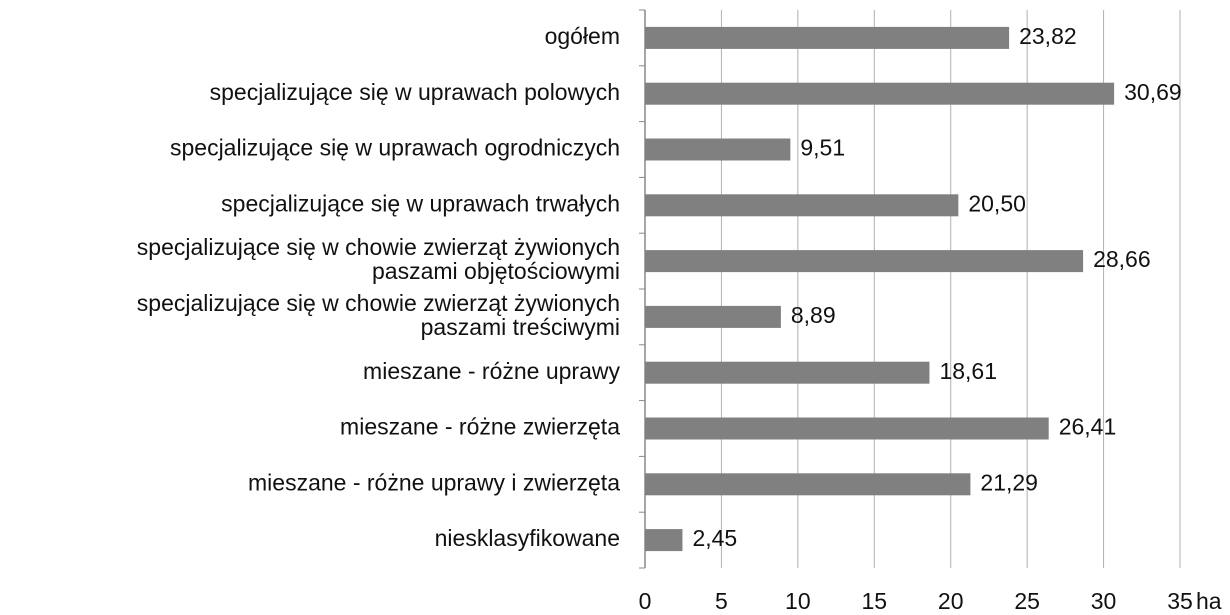 This screenshot has height=615, width=1230. Describe the element at coordinates (1027, 601) in the screenshot. I see `x-tick-label: 25` at that location.